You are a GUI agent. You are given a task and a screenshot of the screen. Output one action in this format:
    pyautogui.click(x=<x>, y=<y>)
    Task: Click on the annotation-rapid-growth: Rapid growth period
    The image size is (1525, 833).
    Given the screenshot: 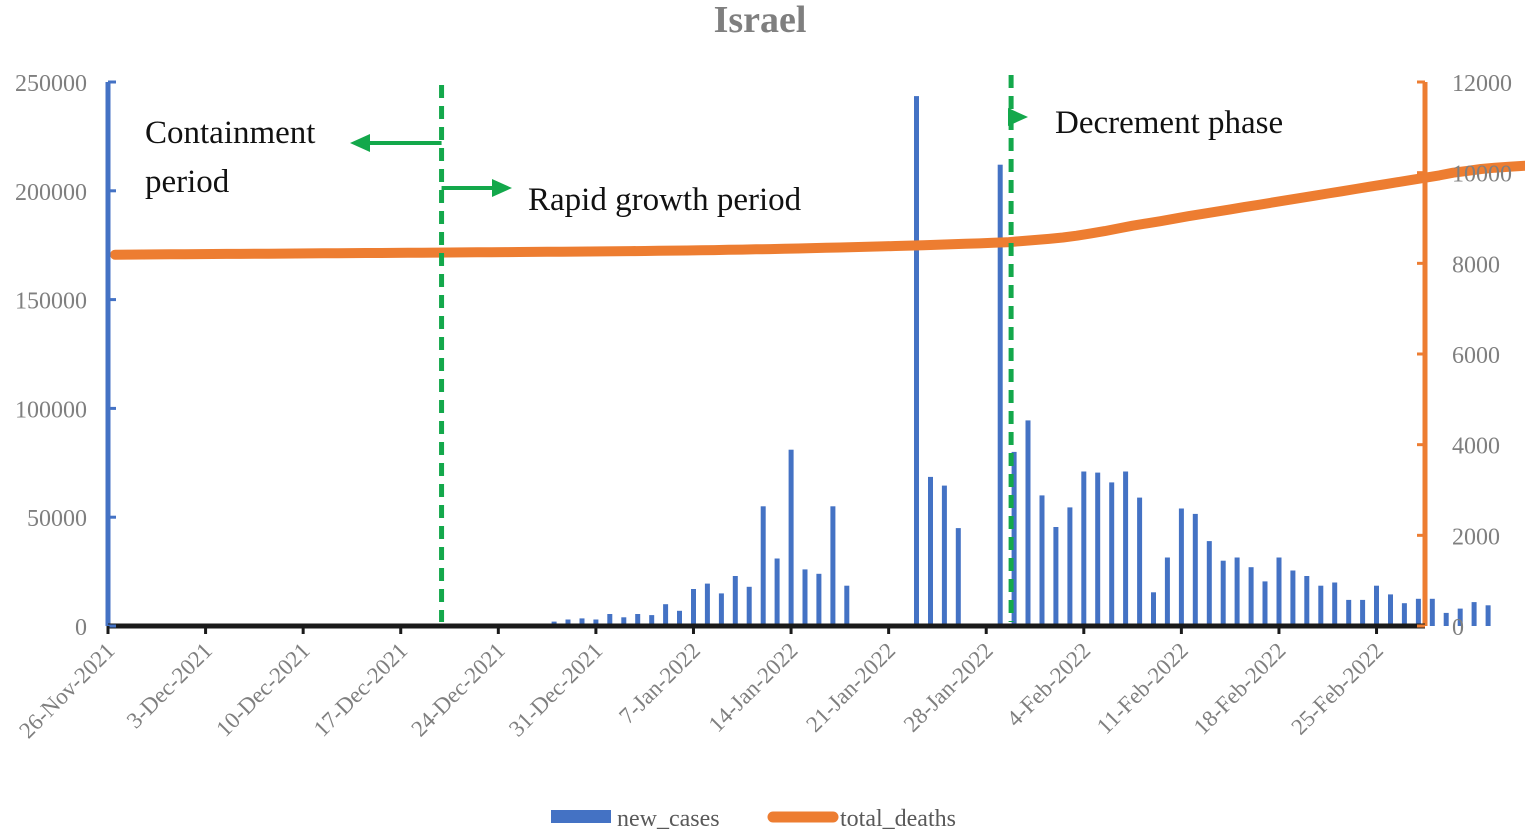 What is the action you would take?
    pyautogui.click(x=665, y=200)
    